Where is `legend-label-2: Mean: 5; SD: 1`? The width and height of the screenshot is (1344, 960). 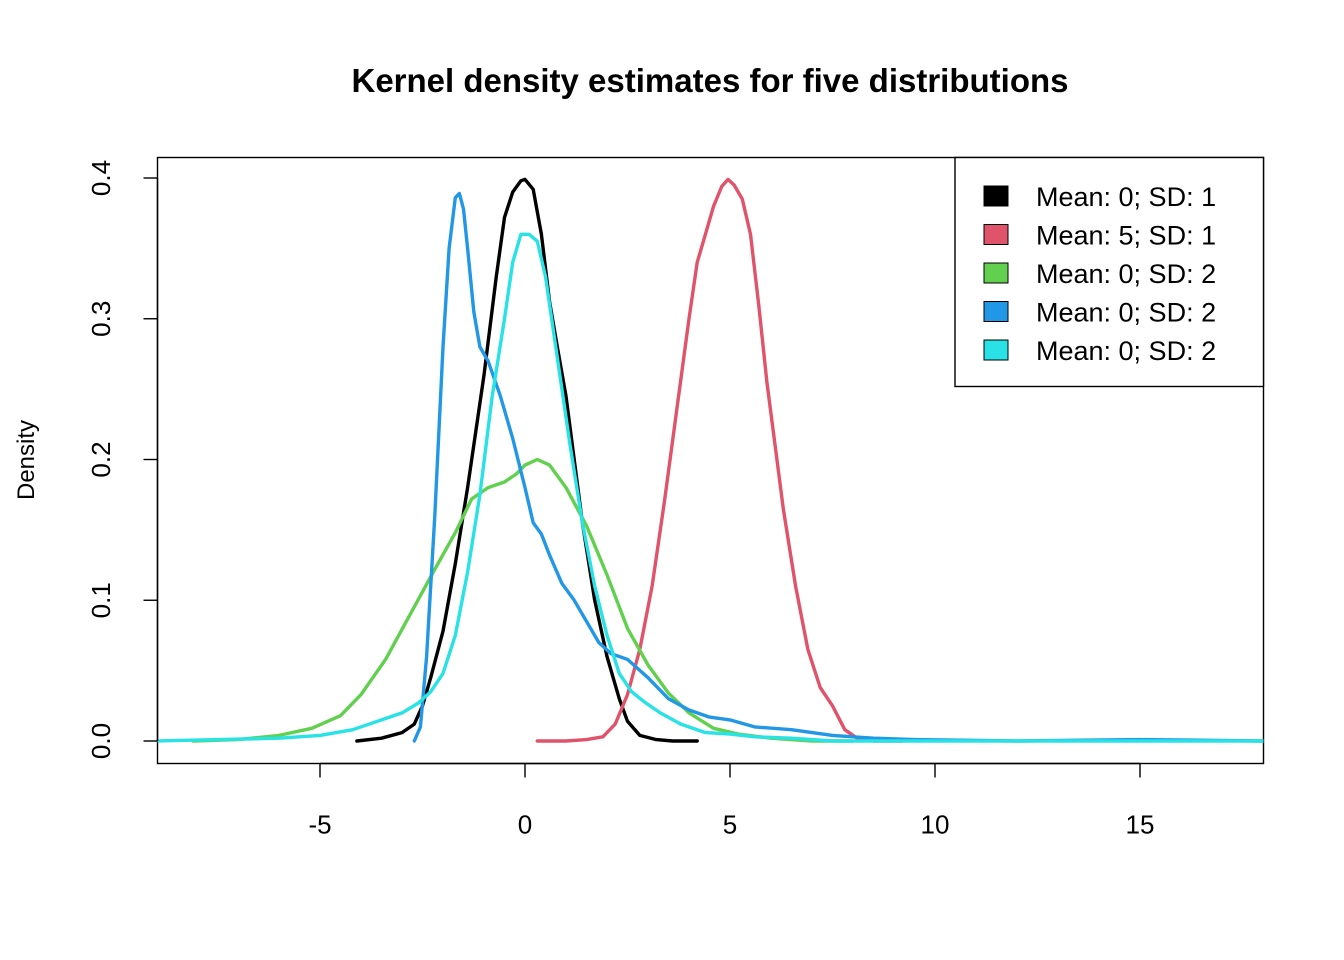 legend-label-2: Mean: 5; SD: 1 is located at coordinates (1126, 236).